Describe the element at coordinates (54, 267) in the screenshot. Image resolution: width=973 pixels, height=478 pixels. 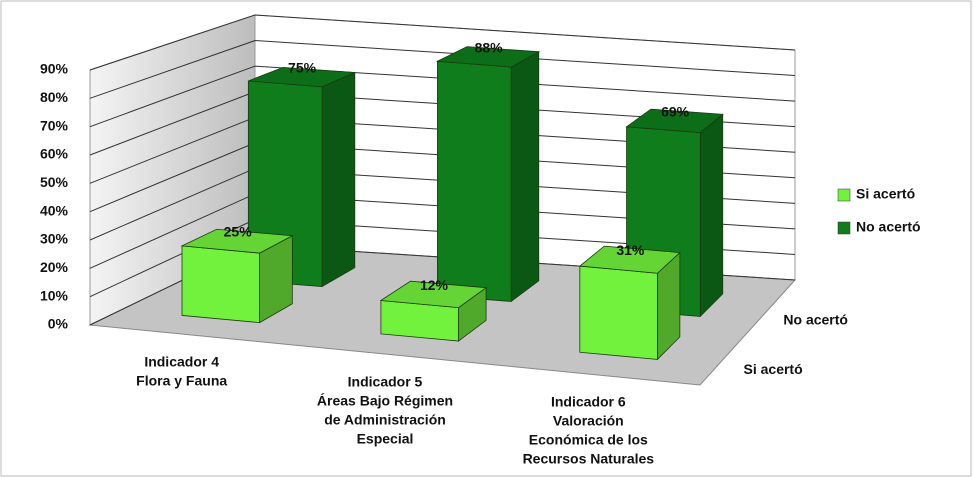
I see `y-tick-label: 20%` at that location.